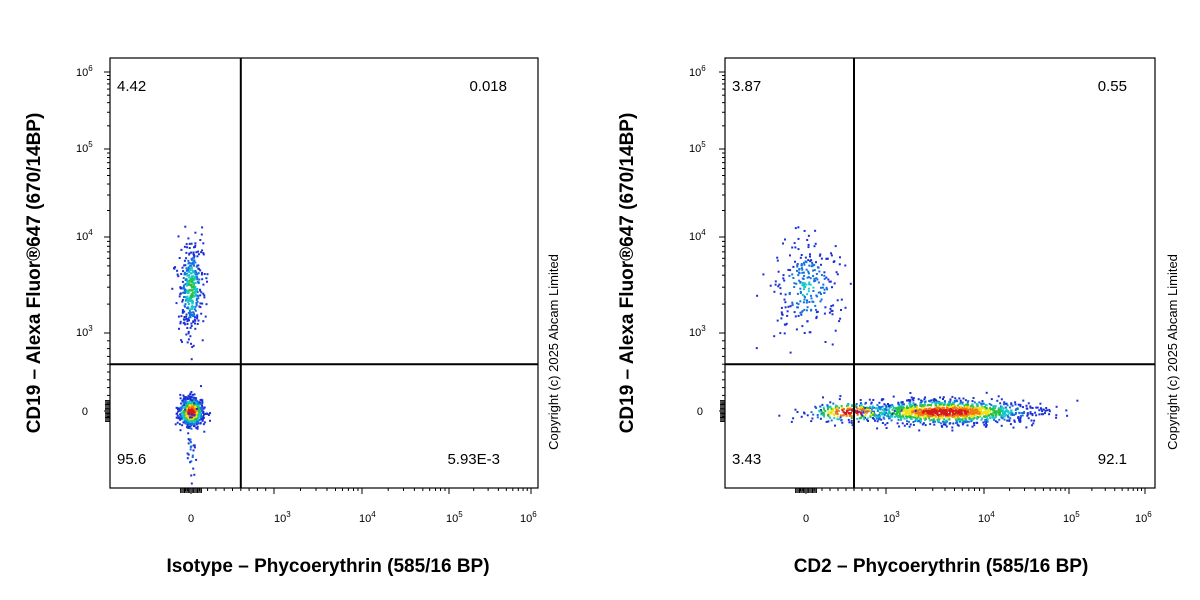 This screenshot has height=600, width=1200. What do you see at coordinates (697, 235) in the screenshot?
I see `y-tick-label-1e4: 104` at bounding box center [697, 235].